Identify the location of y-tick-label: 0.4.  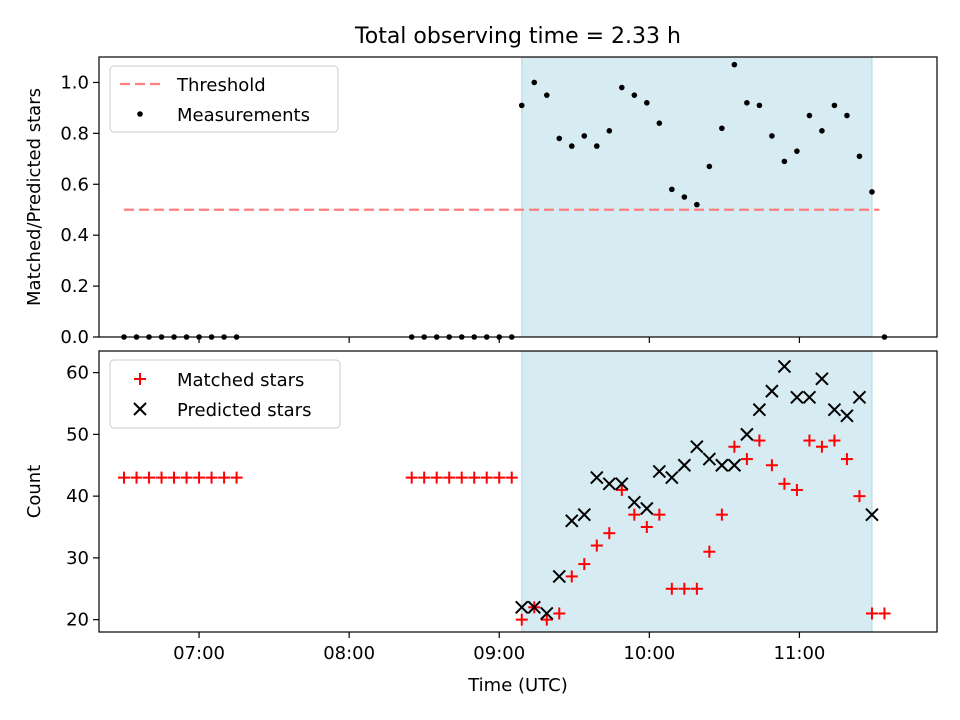
(74, 235).